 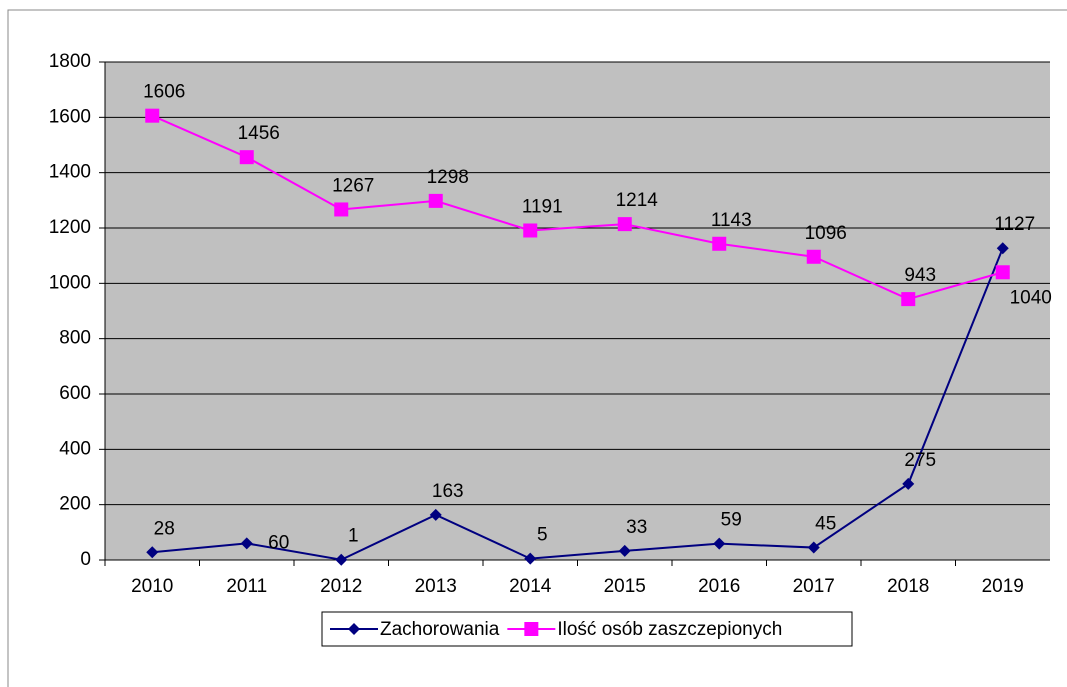 What do you see at coordinates (164, 92) in the screenshot?
I see `data-label: 1606` at bounding box center [164, 92].